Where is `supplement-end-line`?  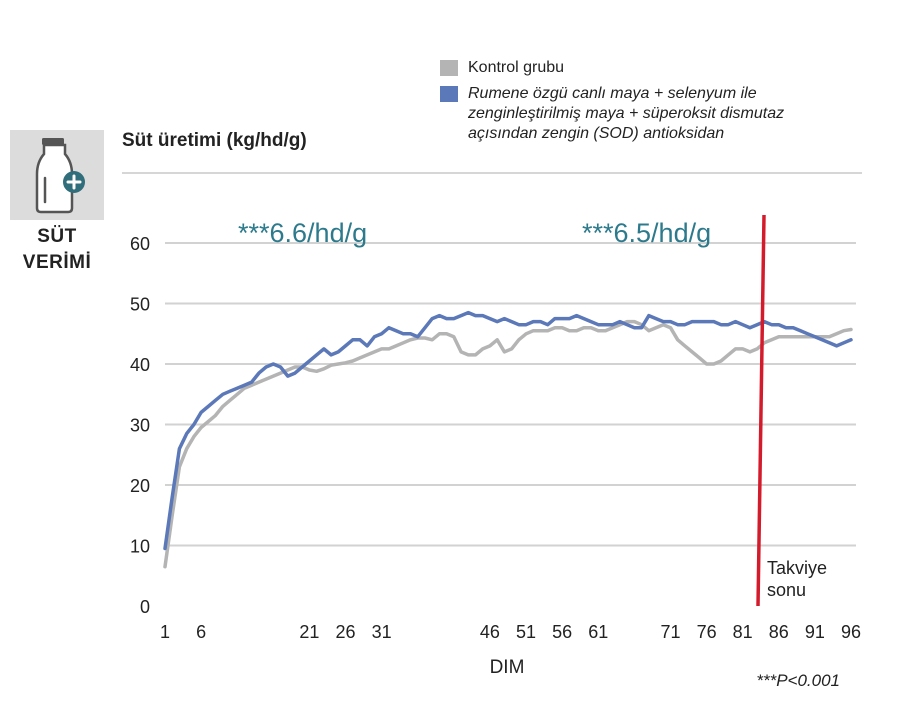 supplement-end-line is located at coordinates (761, 410).